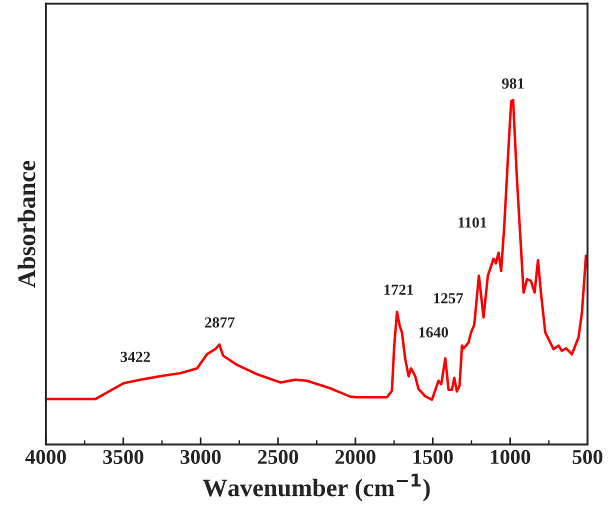 The height and width of the screenshot is (526, 612). Describe the element at coordinates (472, 222) in the screenshot. I see `annotation: 1101` at that location.